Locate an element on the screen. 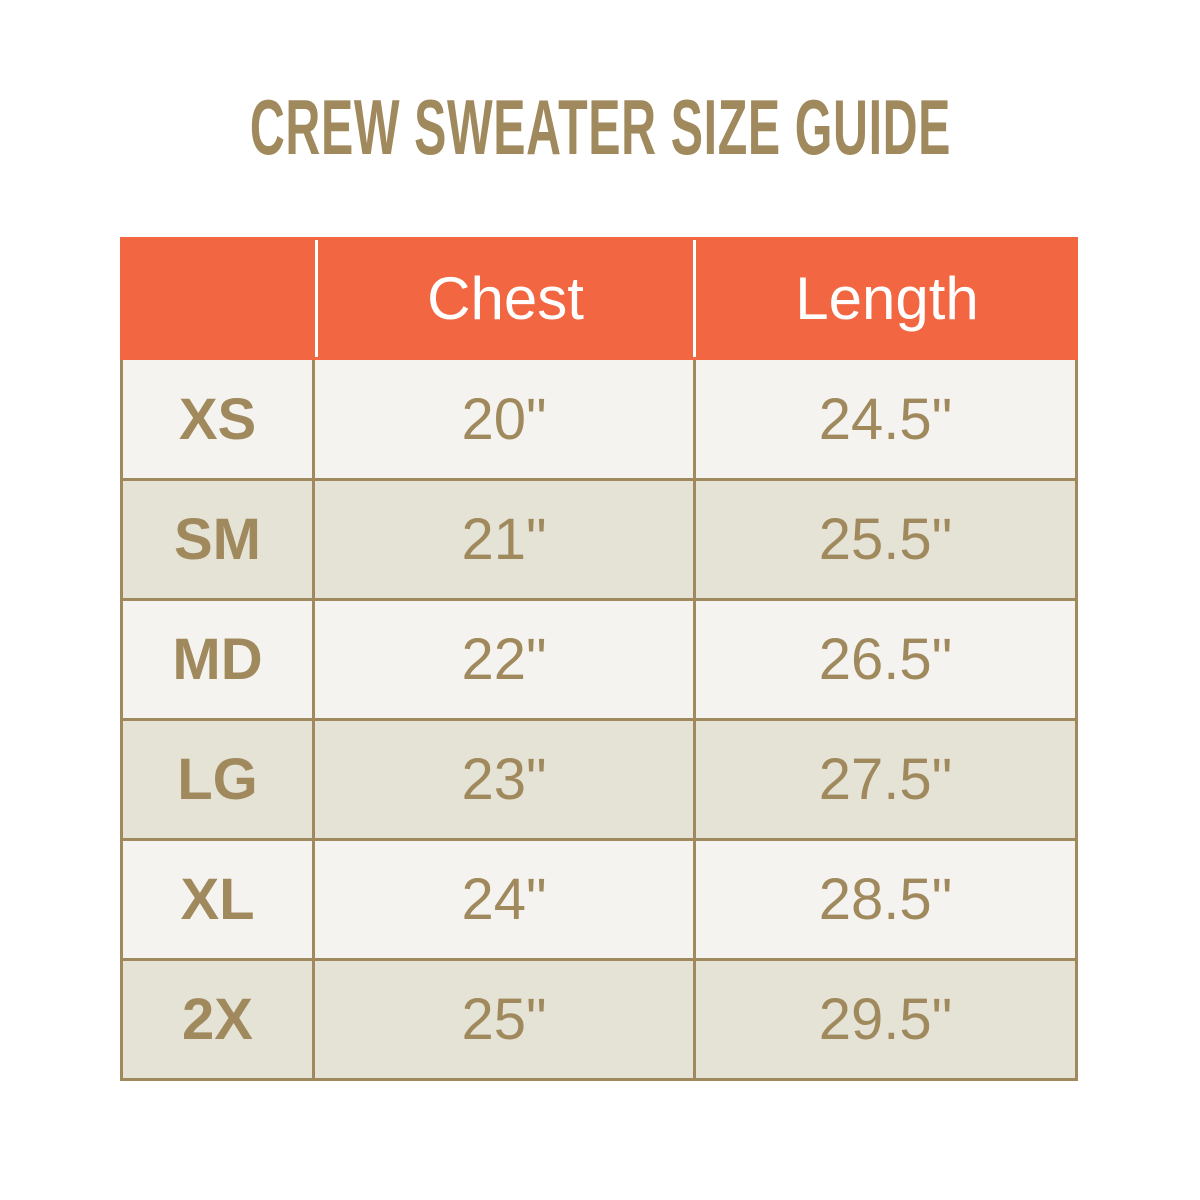  size-cell: 2X is located at coordinates (219, 1019).